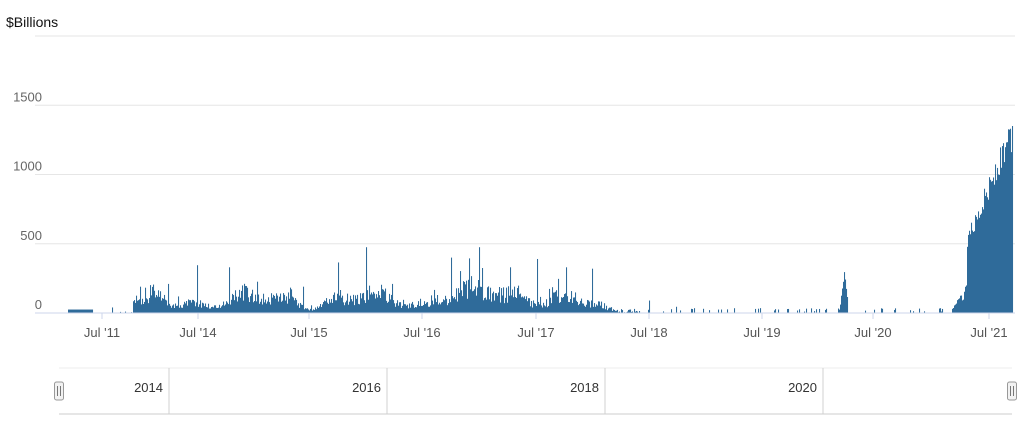 Image resolution: width=1024 pixels, height=438 pixels. I want to click on navigator-right-handle, so click(1012, 391).